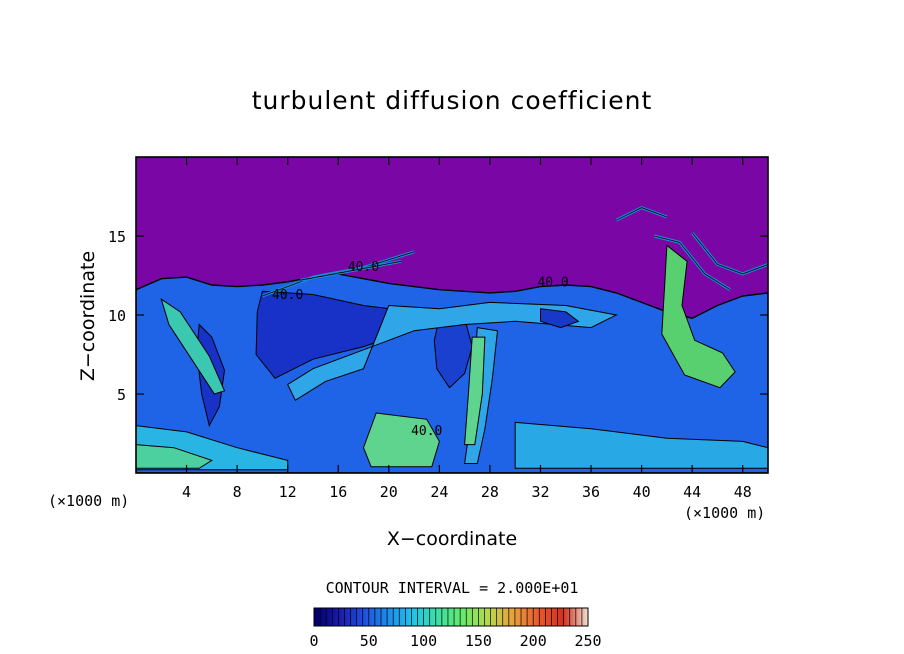 The width and height of the screenshot is (904, 654). Describe the element at coordinates (363, 267) in the screenshot. I see `contour-label-2: 40.0` at that location.